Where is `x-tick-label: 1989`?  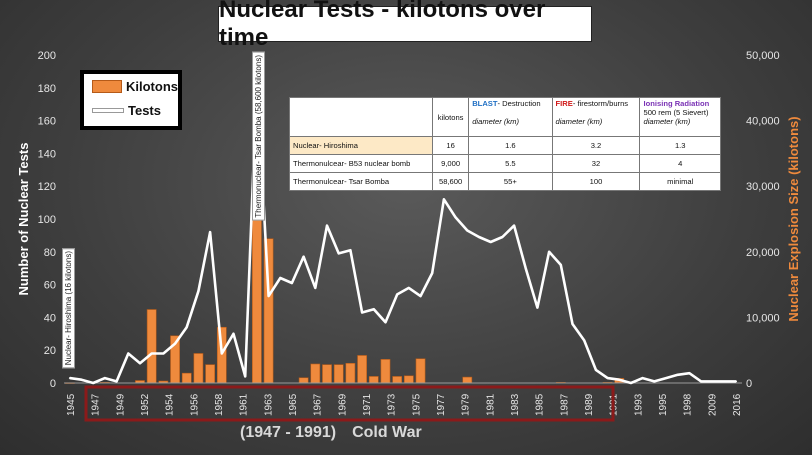
x-tick-label: 1989 is located at coordinates (589, 404).